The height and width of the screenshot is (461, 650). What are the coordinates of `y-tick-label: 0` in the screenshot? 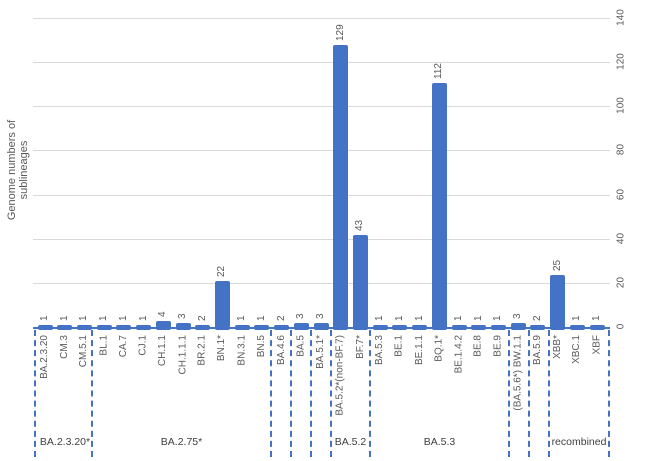 It's located at (621, 326).